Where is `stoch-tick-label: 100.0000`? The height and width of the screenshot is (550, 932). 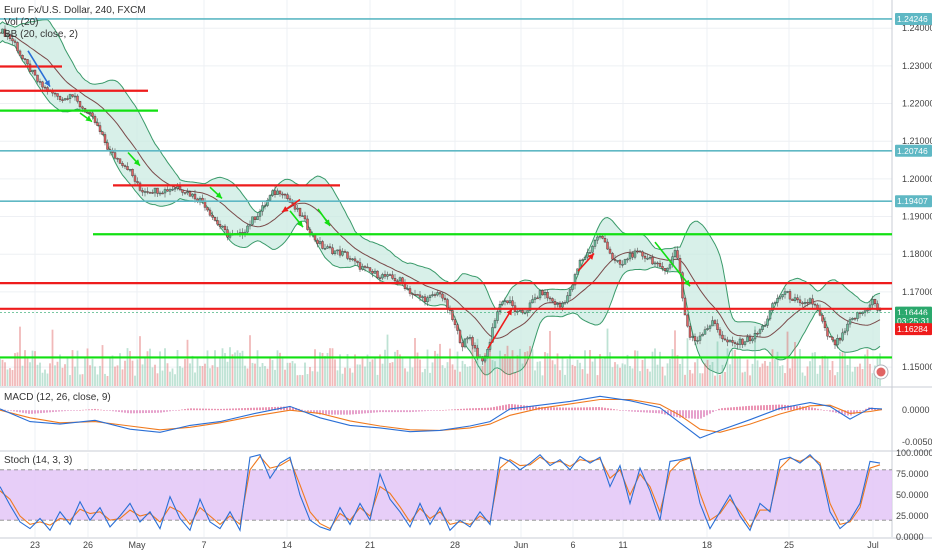
stoch-tick-label: 100.0000 is located at coordinates (914, 453).